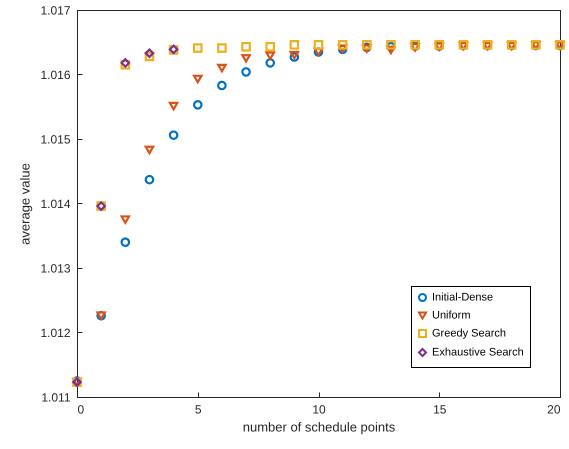  What do you see at coordinates (55, 269) in the screenshot?
I see `y-tick-label: 1.013` at bounding box center [55, 269].